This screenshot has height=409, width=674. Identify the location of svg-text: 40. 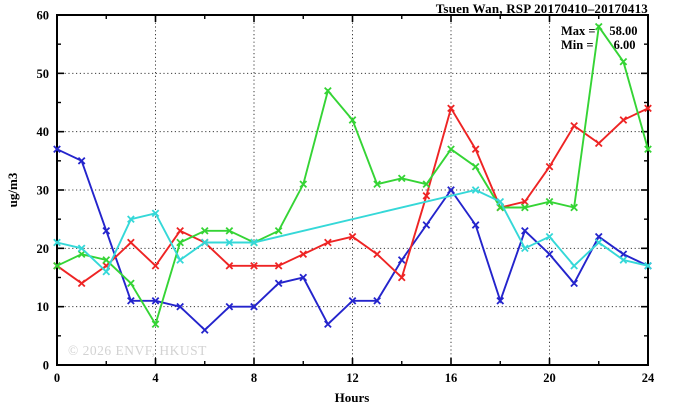
(43, 132).